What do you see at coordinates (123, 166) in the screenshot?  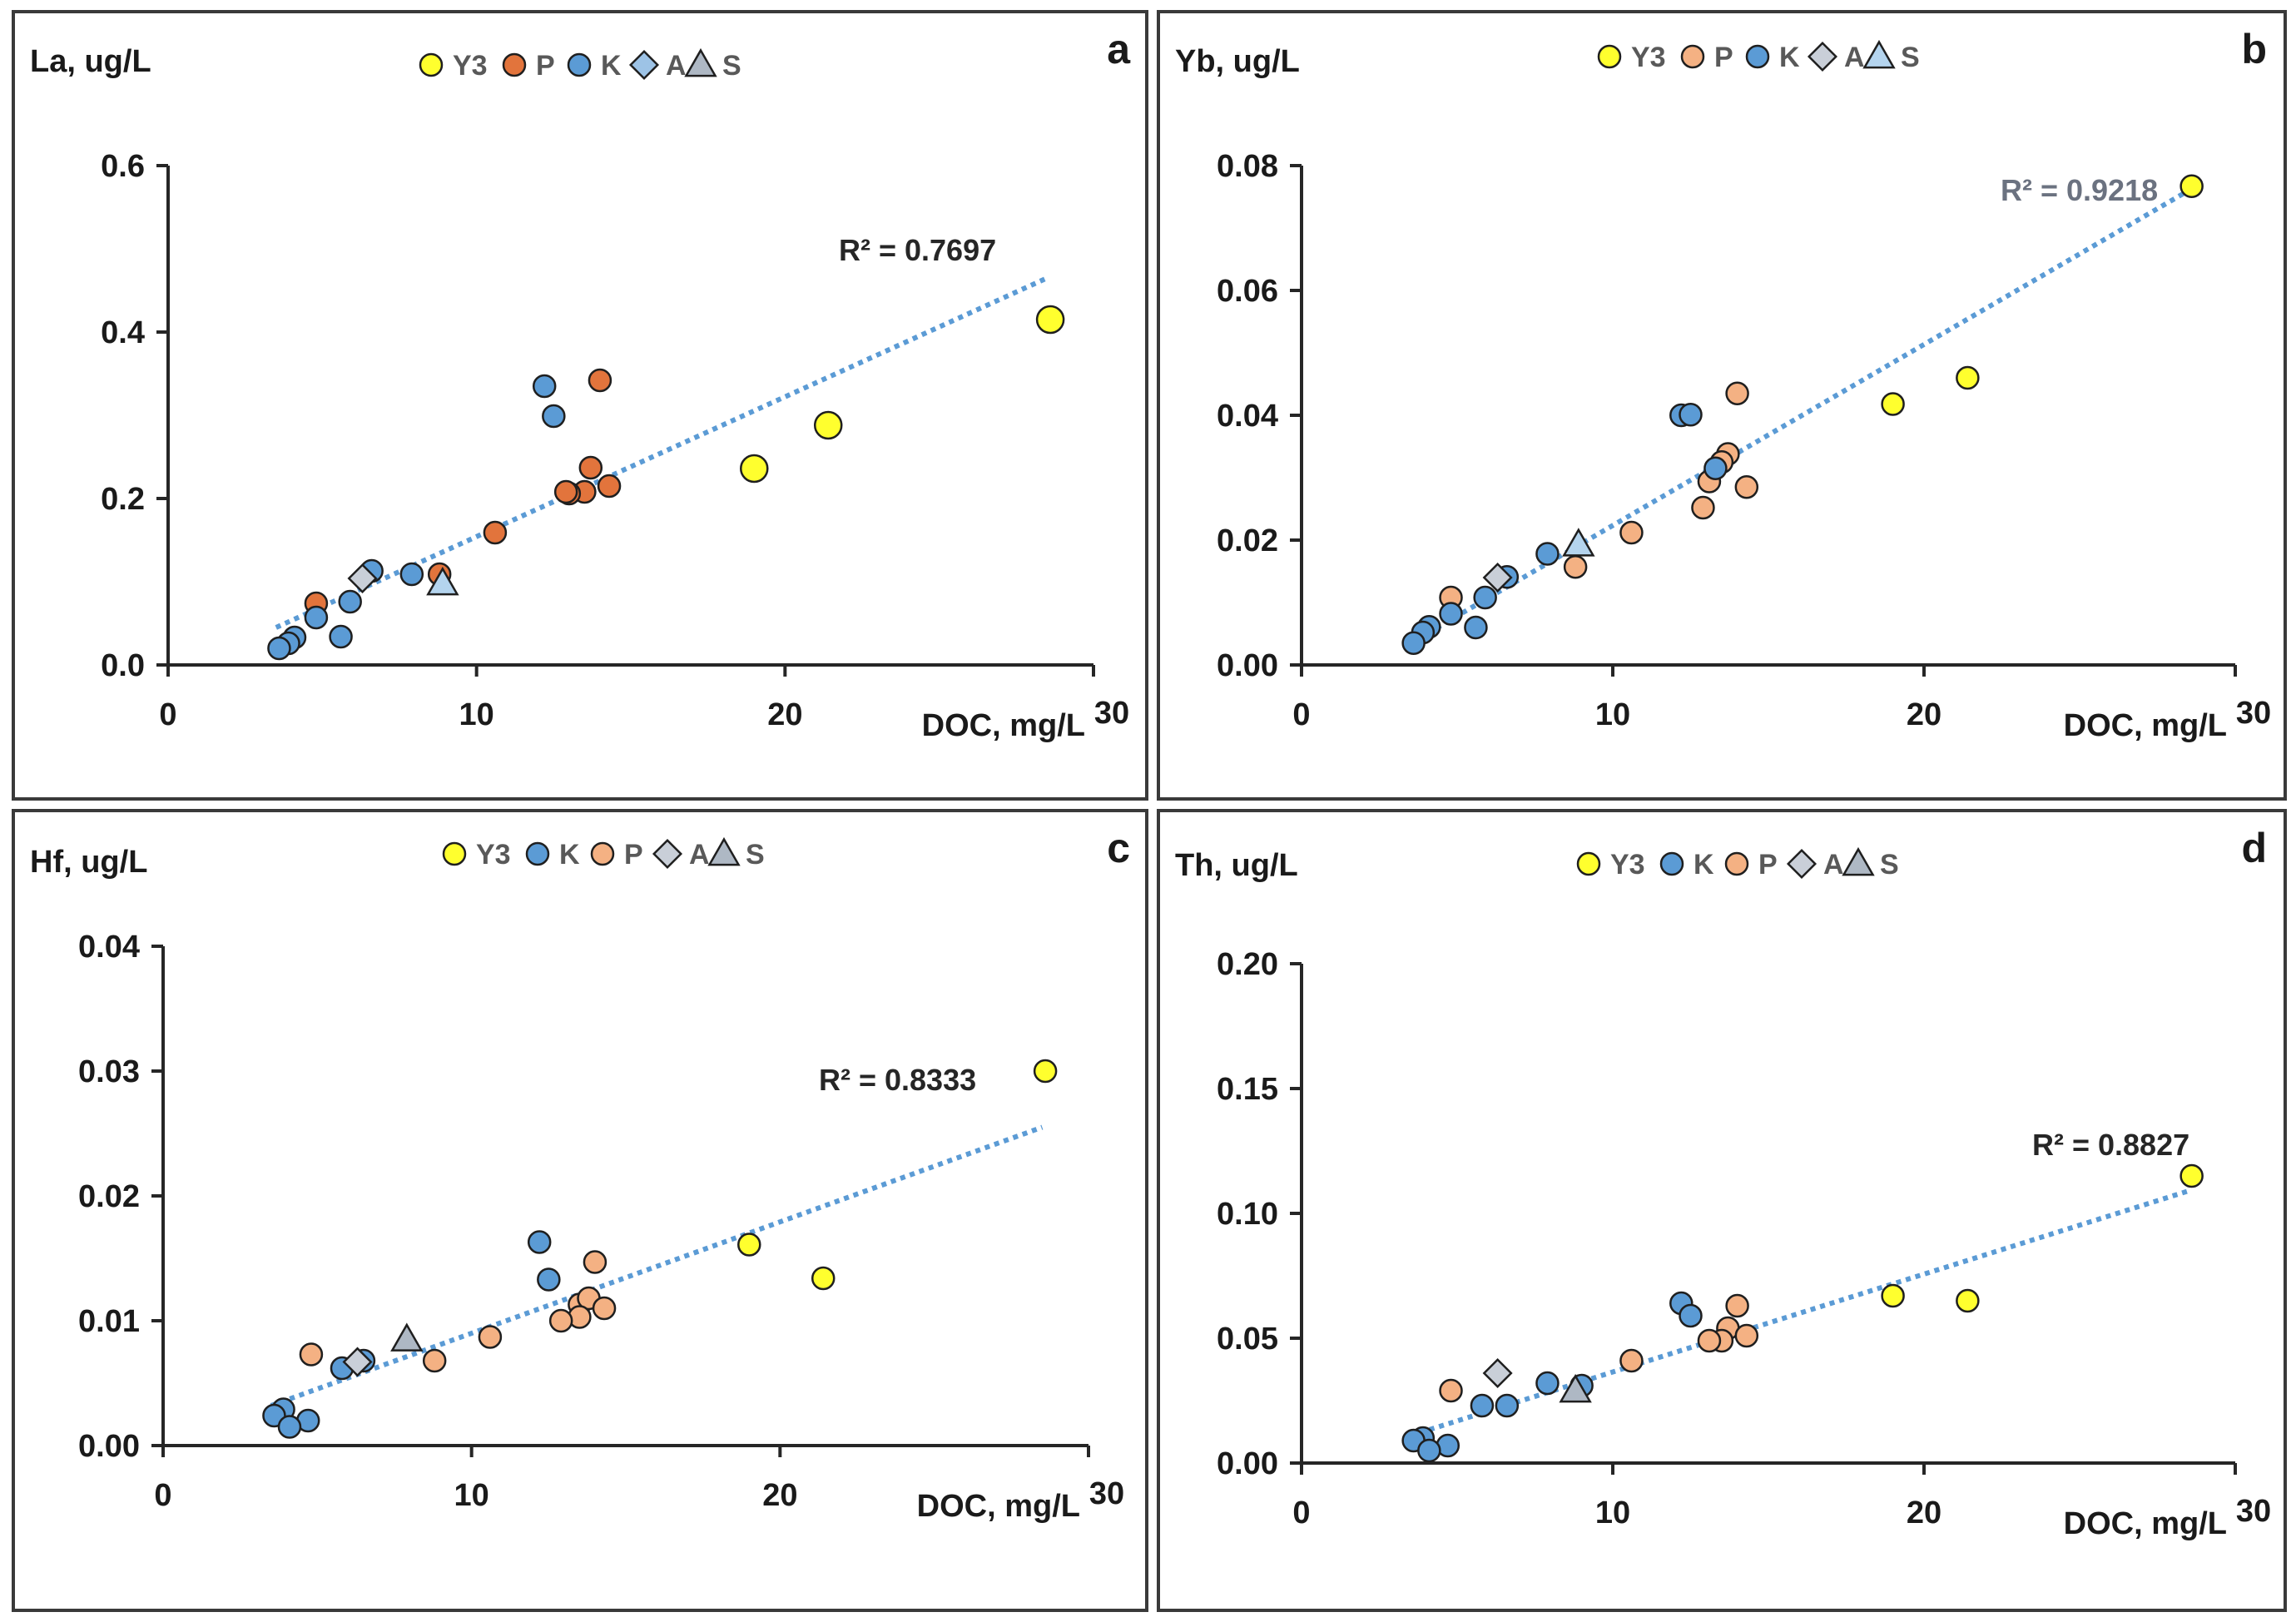 I see `y-tick-label: 0.6` at bounding box center [123, 166].